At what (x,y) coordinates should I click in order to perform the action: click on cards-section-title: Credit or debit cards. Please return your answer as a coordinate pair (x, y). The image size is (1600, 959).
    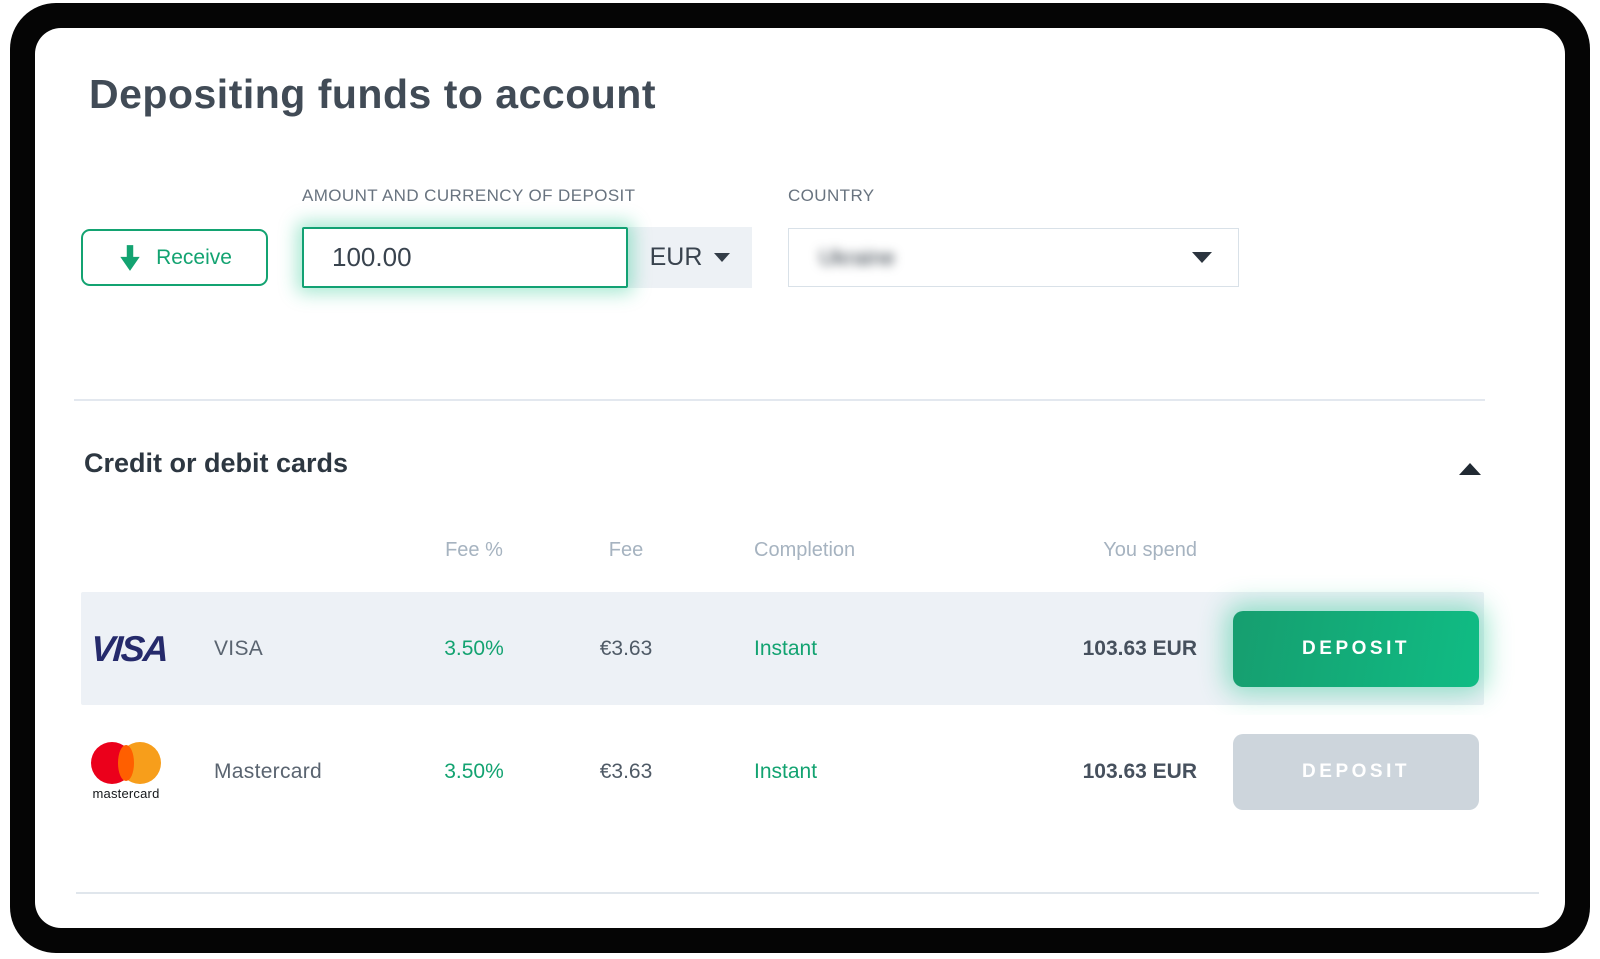
    Looking at the image, I should click on (216, 463).